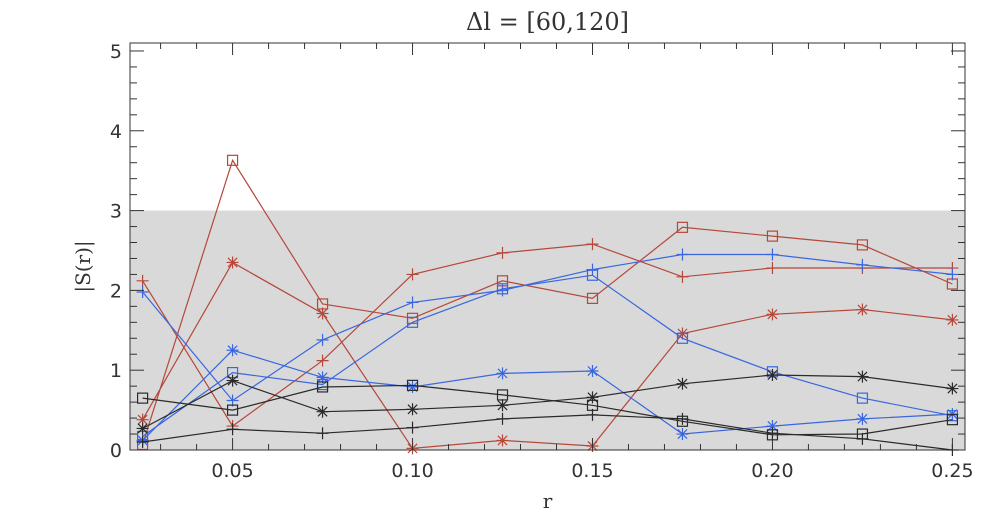 The width and height of the screenshot is (1003, 532). What do you see at coordinates (116, 52) in the screenshot?
I see `y-tick-label: 5` at bounding box center [116, 52].